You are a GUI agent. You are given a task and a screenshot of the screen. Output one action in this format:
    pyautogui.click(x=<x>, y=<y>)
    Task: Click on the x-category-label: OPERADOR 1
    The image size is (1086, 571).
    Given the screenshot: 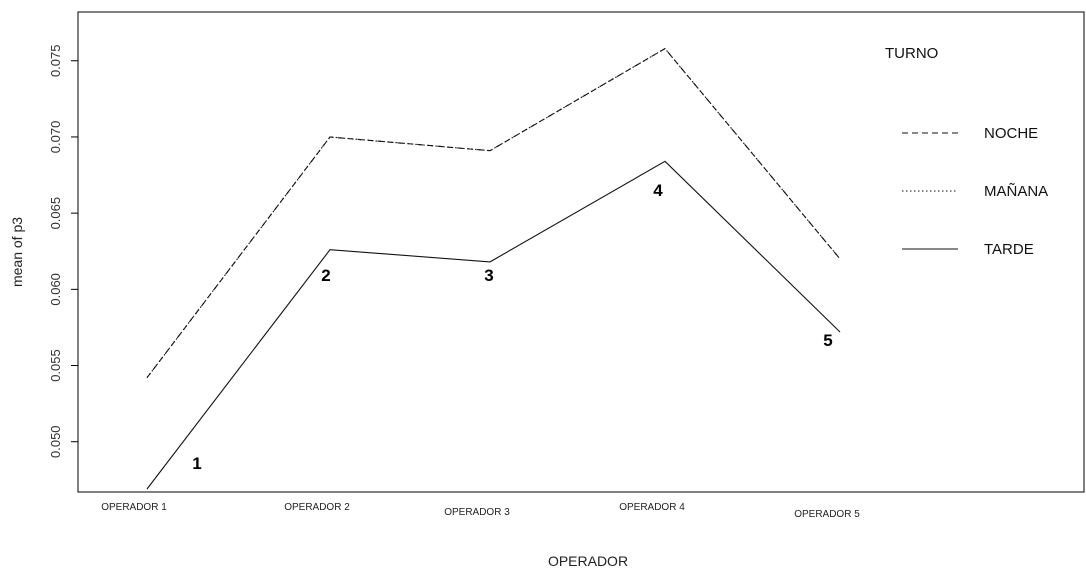 What is the action you would take?
    pyautogui.click(x=134, y=507)
    